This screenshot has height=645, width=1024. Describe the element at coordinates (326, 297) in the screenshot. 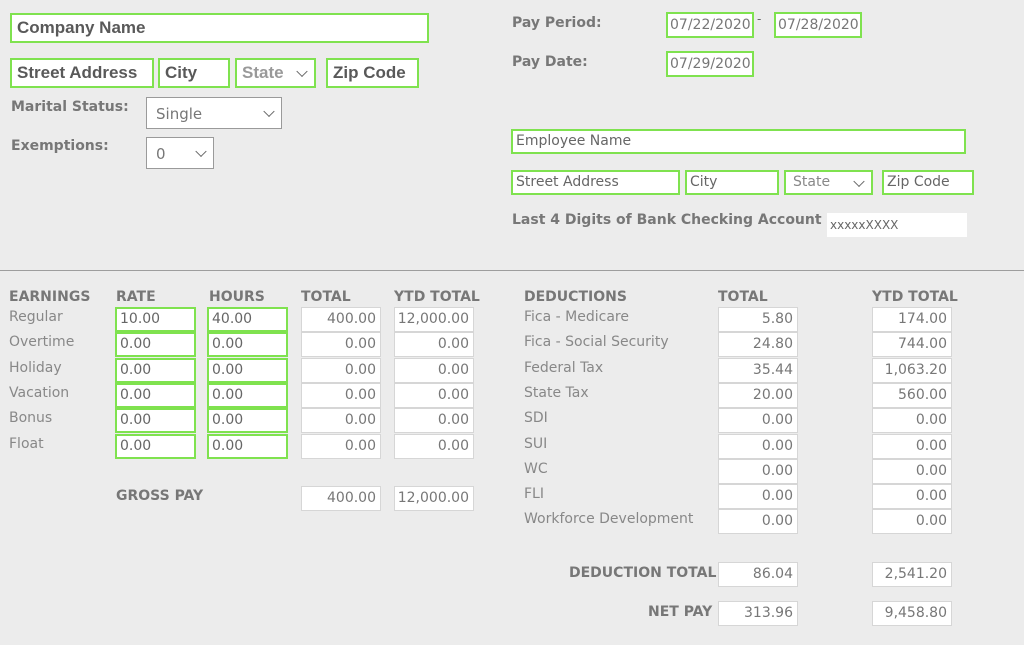

I see `earnings-total-header: TOTAL` at that location.